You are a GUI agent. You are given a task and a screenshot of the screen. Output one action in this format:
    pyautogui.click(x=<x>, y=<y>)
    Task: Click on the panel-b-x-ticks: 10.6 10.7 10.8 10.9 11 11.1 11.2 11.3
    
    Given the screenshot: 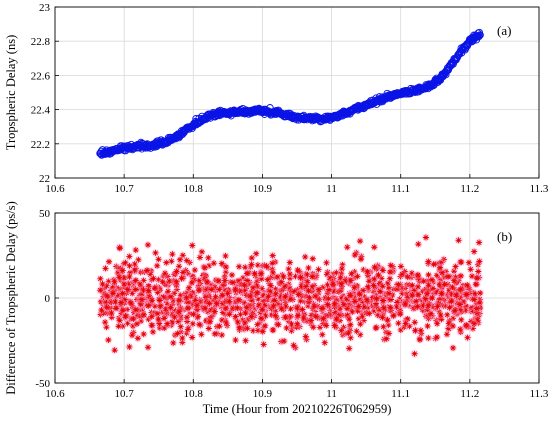 What is the action you would take?
    pyautogui.click(x=297, y=389)
    